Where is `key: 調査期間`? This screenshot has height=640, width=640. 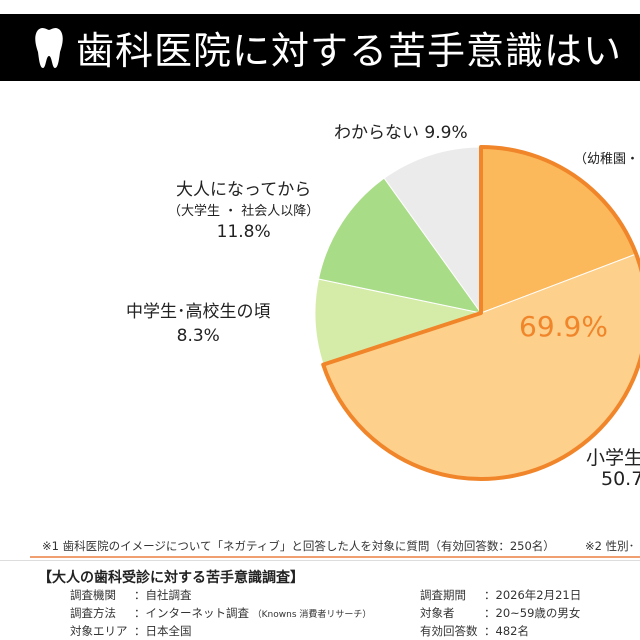 key: 調査期間 is located at coordinates (443, 595).